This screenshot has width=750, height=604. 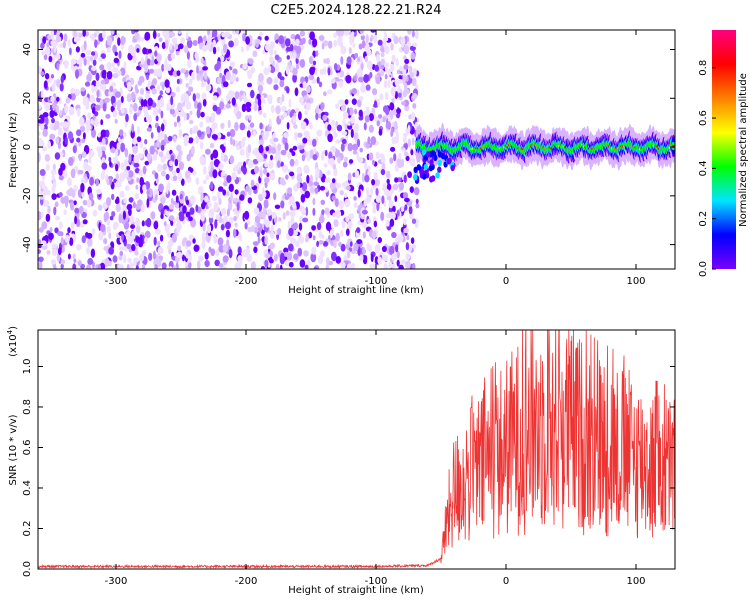 I want to click on colorbar-tick-label: 0.2, so click(x=703, y=219).